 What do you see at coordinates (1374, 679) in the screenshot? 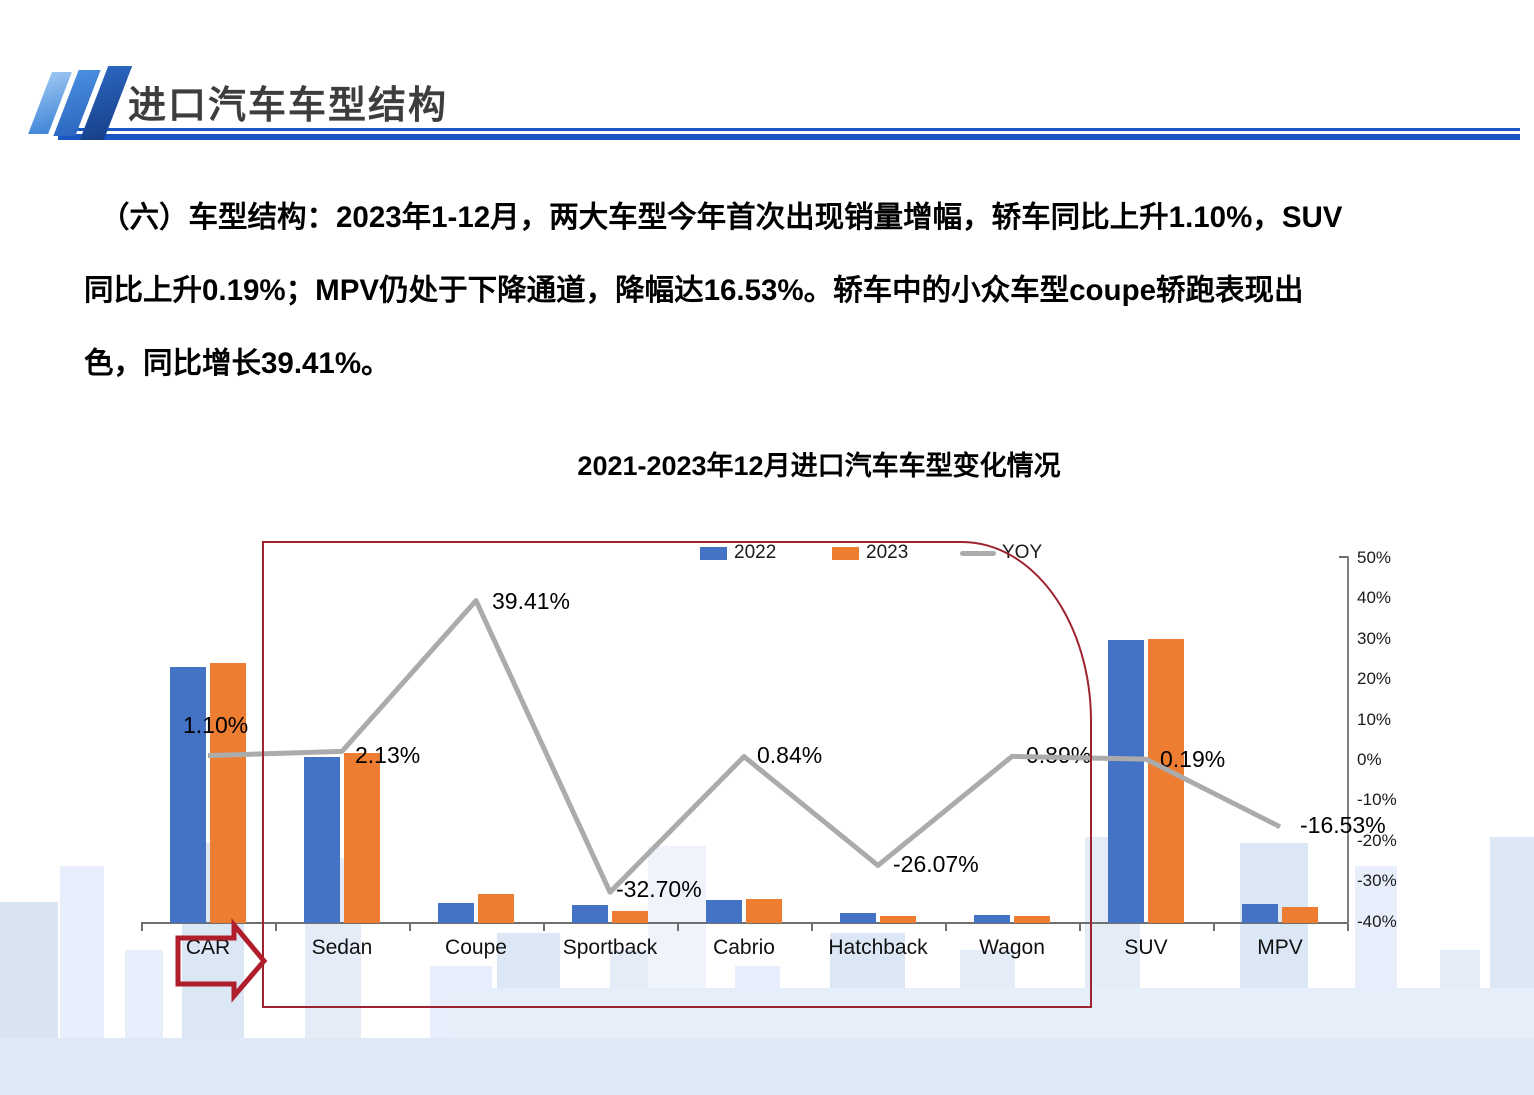
I see `right-axis-tick-label: 20%` at bounding box center [1374, 679].